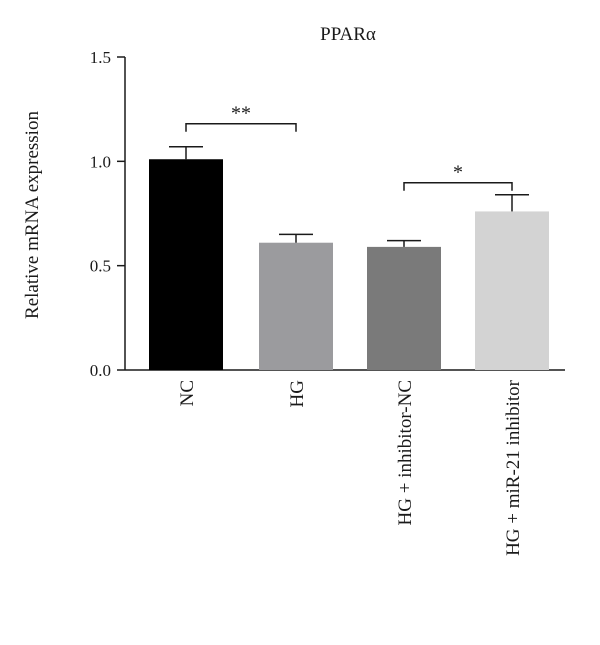 This screenshot has height=645, width=600. What do you see at coordinates (100, 57) in the screenshot?
I see `y-tick-label: 1.5` at bounding box center [100, 57].